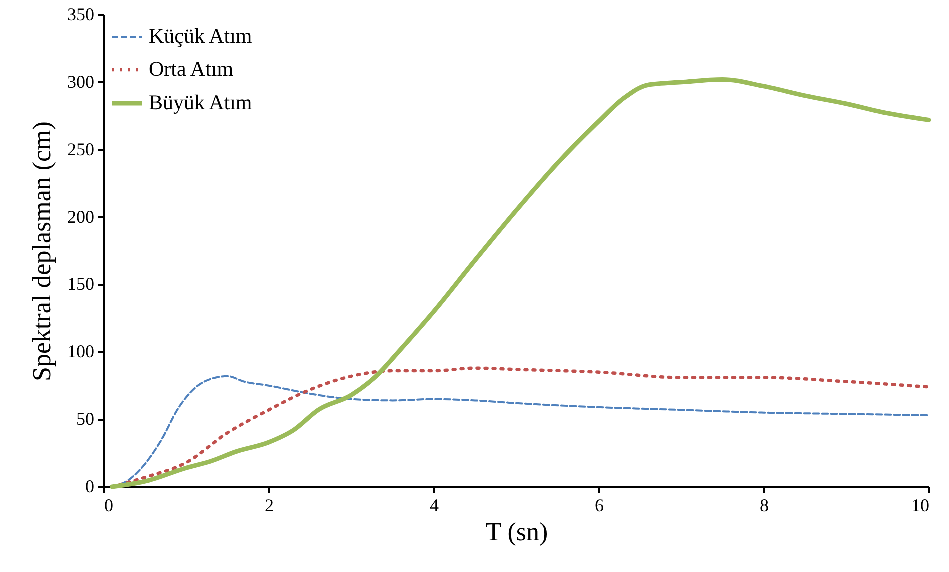 This screenshot has height=572, width=949. I want to click on x-tick-label: 6, so click(599, 506).